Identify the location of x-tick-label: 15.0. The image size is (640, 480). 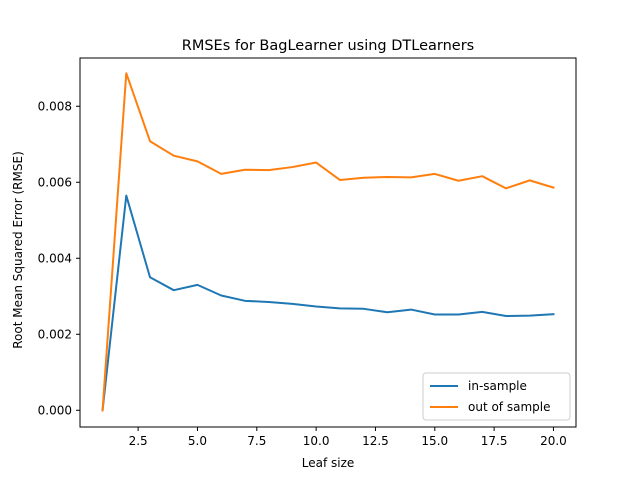
(434, 441).